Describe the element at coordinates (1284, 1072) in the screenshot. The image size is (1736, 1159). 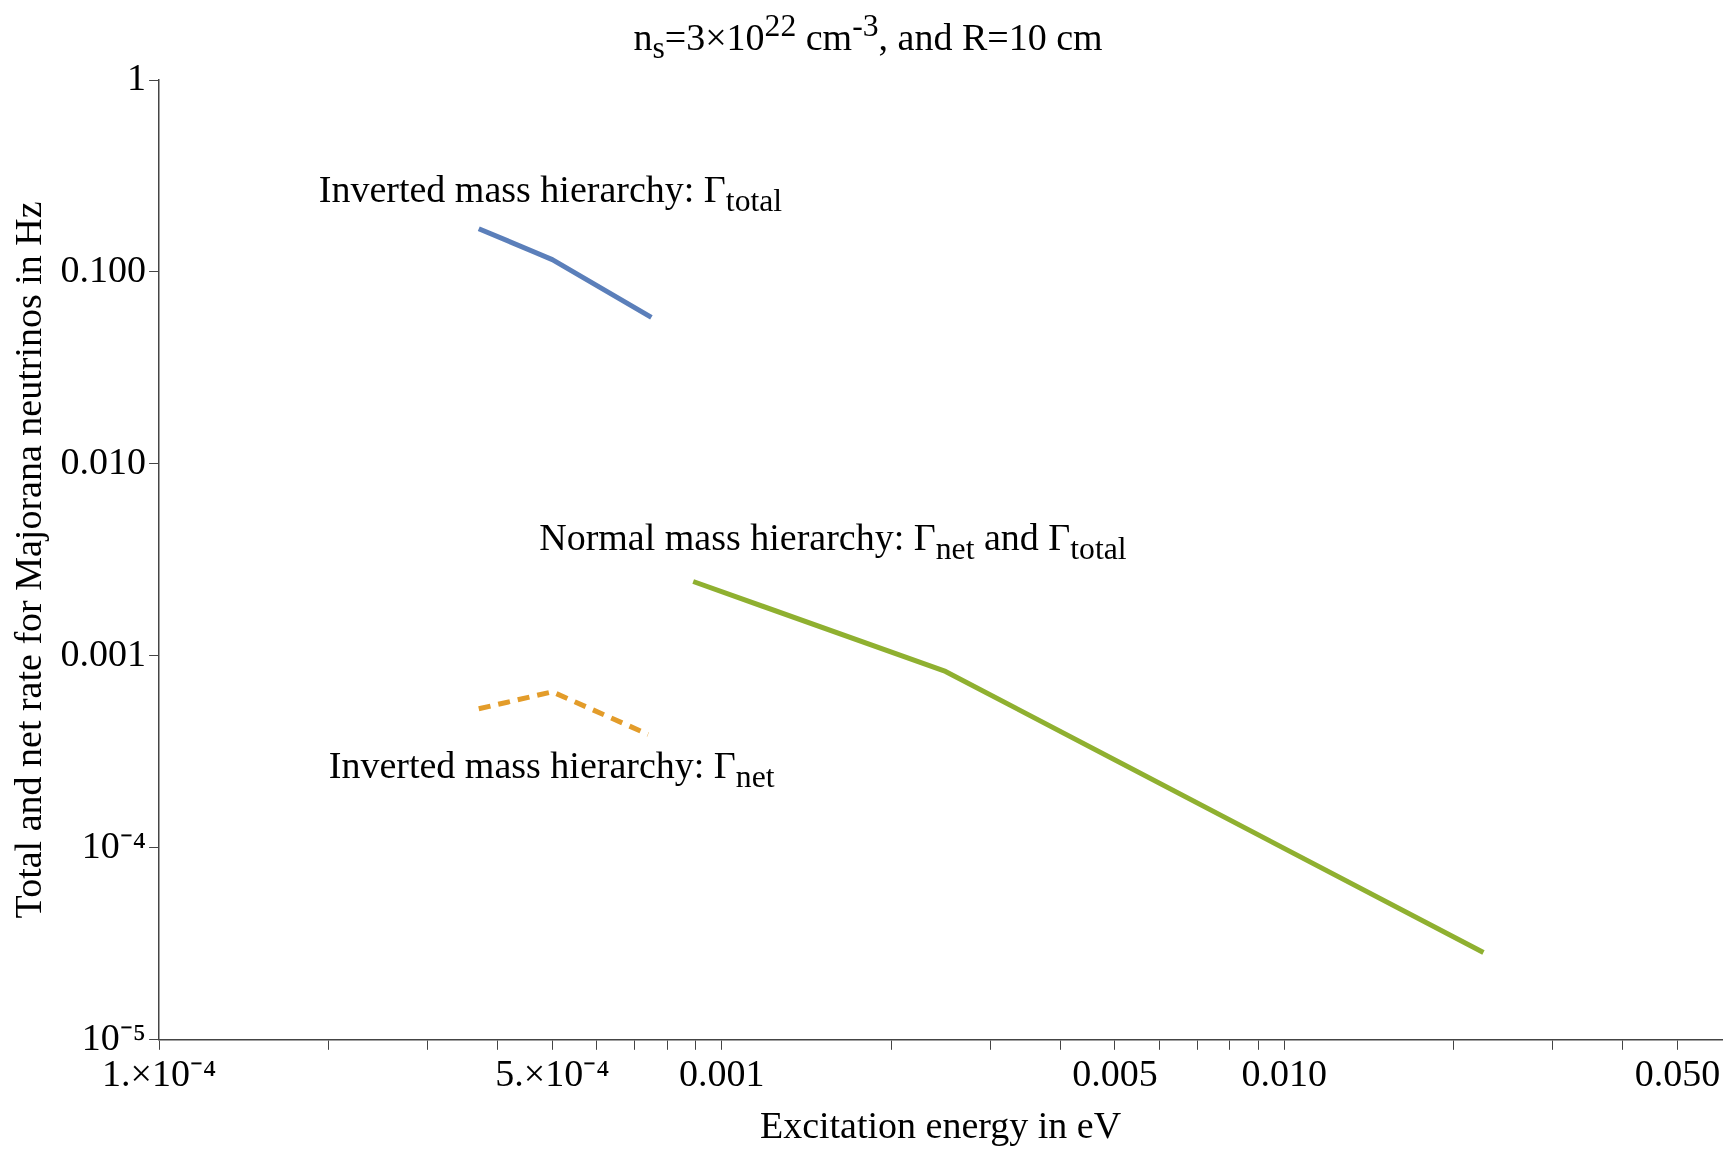
I see `x-tick-label: 0.010` at that location.